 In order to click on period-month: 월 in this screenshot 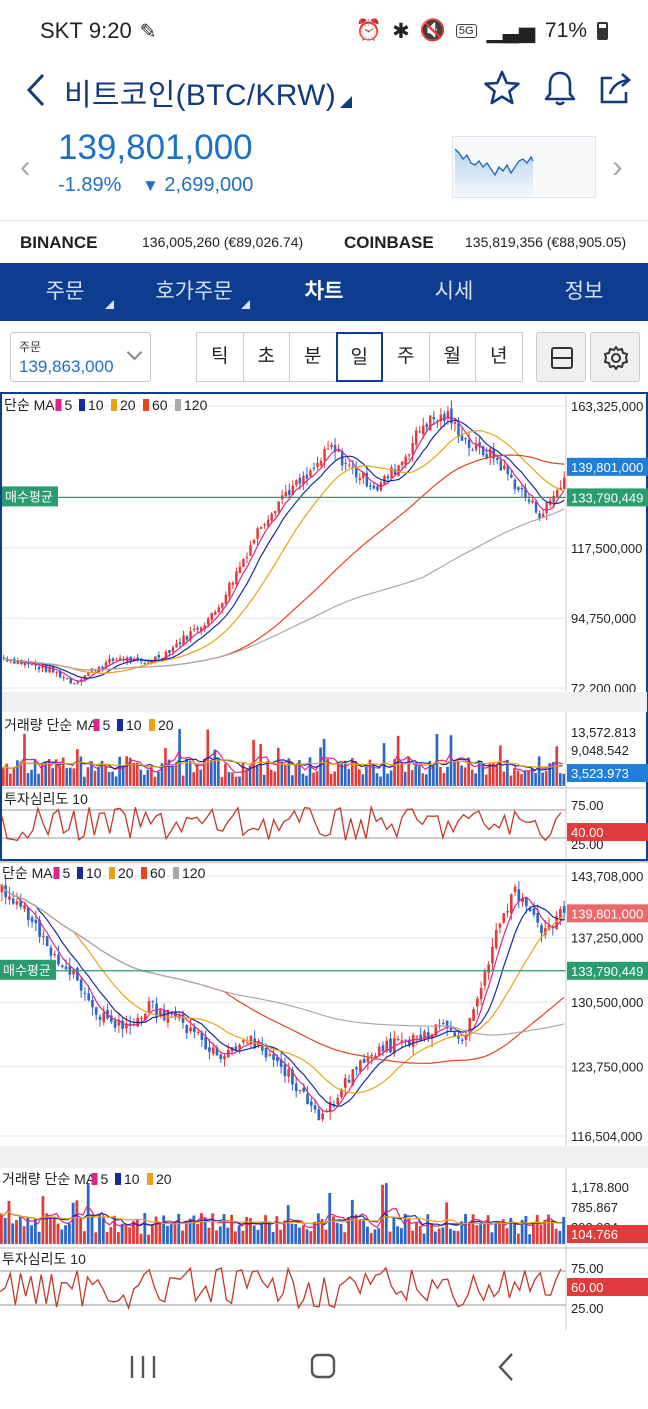, I will do `click(452, 357)`.